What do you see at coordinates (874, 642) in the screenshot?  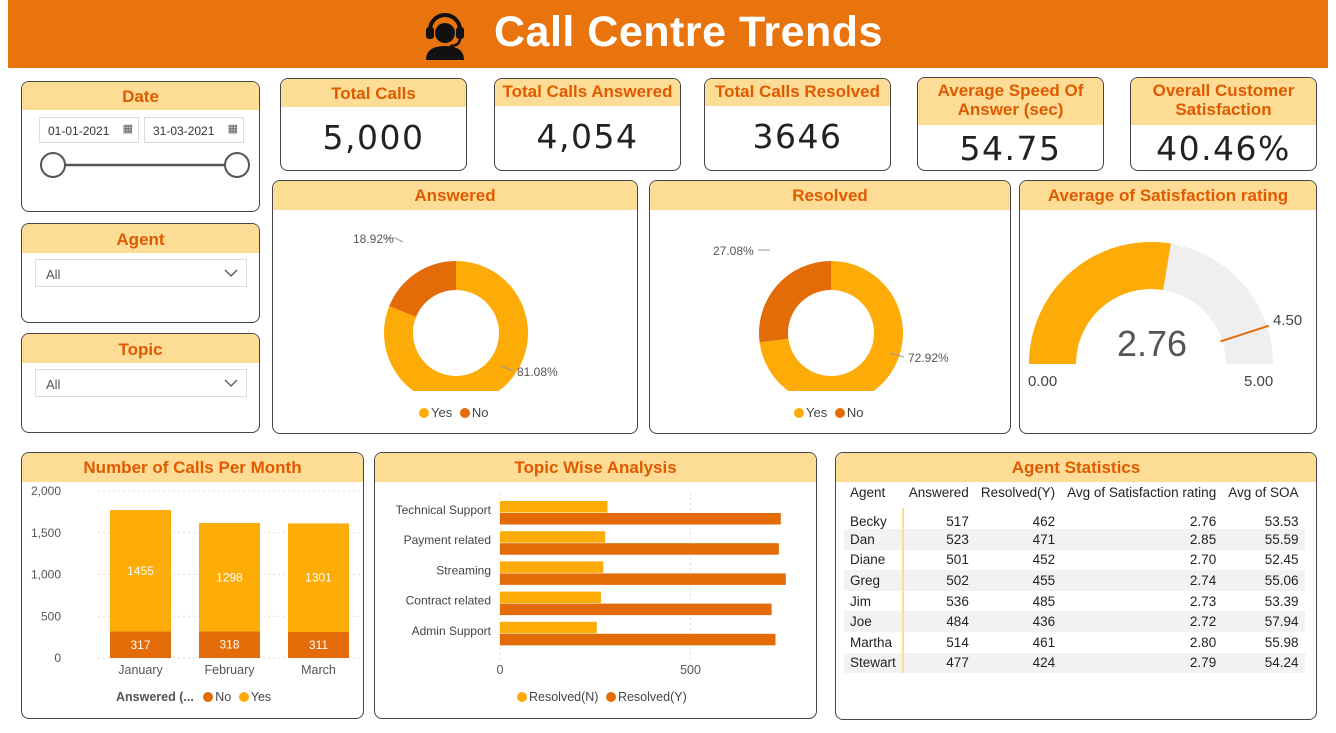 I see `cell-agent: Martha` at bounding box center [874, 642].